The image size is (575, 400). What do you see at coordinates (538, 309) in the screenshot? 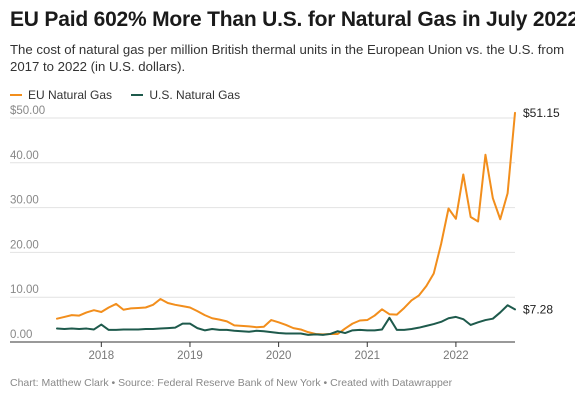
I see `end-label-us: $7.28` at bounding box center [538, 309].